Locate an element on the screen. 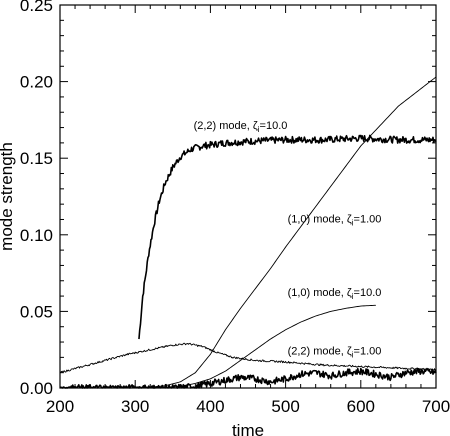  x-axis-label: time is located at coordinates (248, 428).